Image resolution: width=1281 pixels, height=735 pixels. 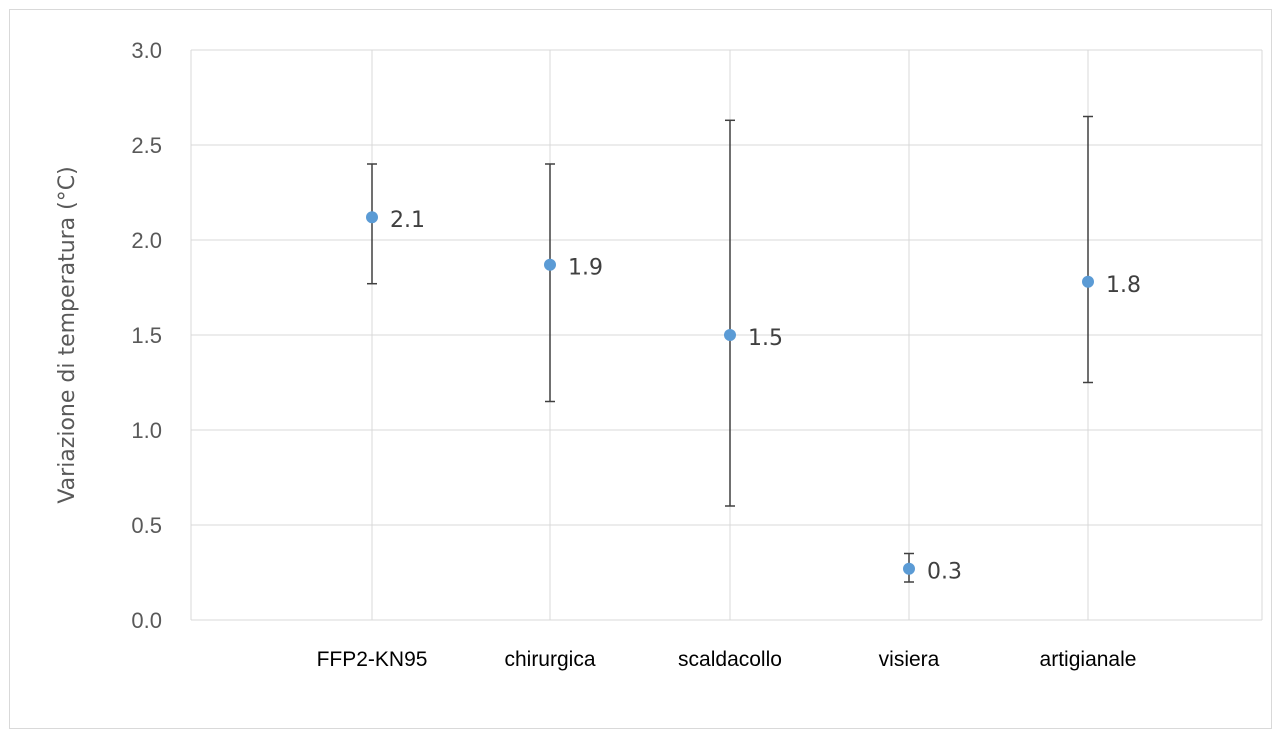 What do you see at coordinates (146, 240) in the screenshot?
I see `y-tick-label: 2.0` at bounding box center [146, 240].